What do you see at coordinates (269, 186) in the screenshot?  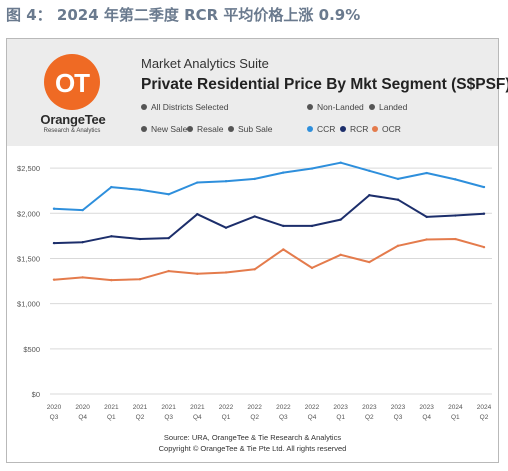 I see `series-line-ccr` at bounding box center [269, 186].